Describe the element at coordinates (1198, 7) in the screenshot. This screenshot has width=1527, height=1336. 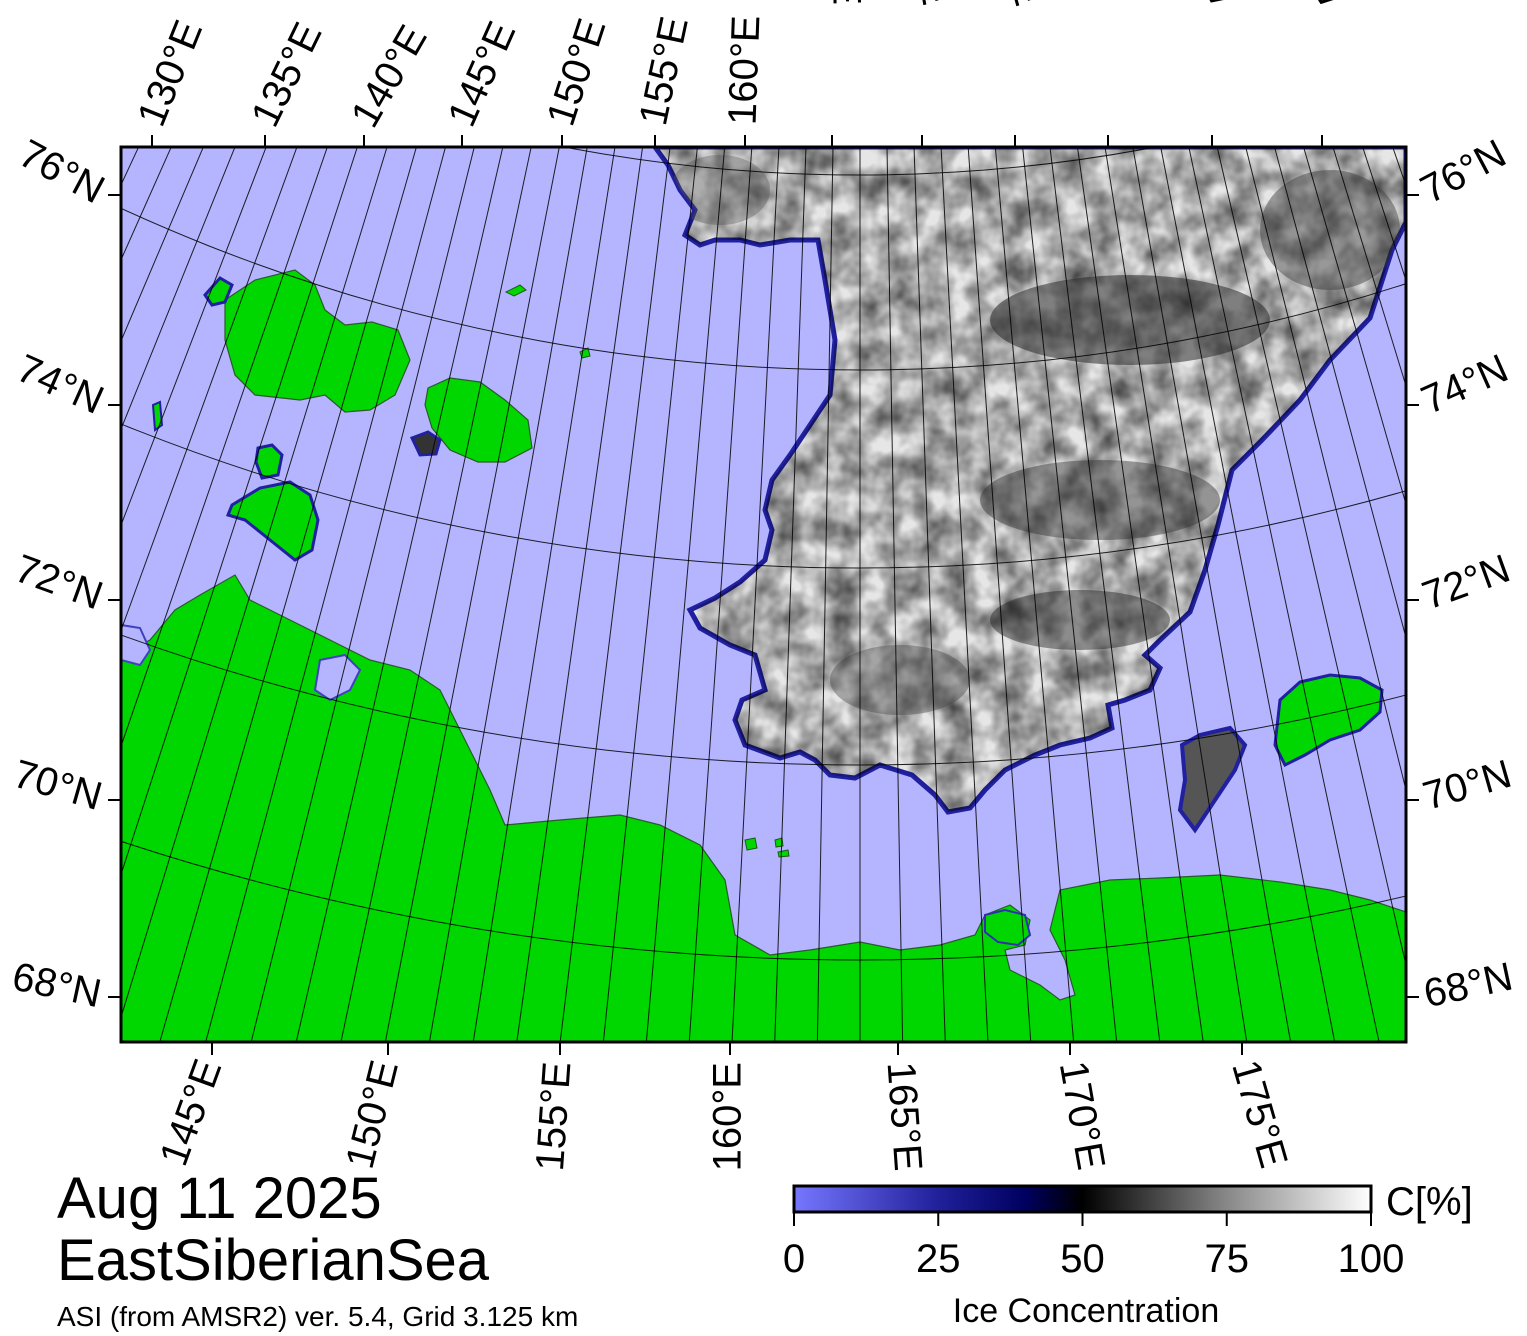
I see `top-longitude-label: 175°W` at that location.